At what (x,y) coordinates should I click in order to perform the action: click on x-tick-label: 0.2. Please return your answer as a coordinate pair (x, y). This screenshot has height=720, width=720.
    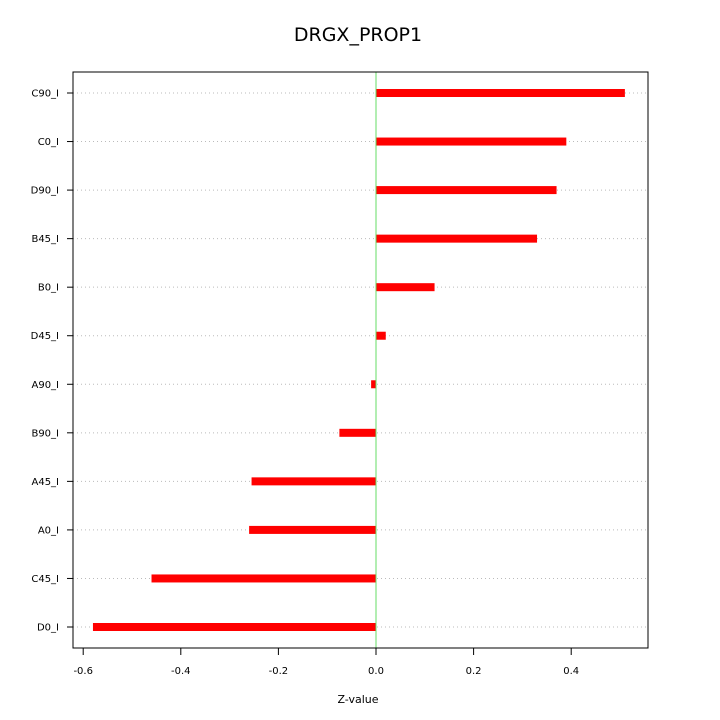
    Looking at the image, I should click on (474, 671).